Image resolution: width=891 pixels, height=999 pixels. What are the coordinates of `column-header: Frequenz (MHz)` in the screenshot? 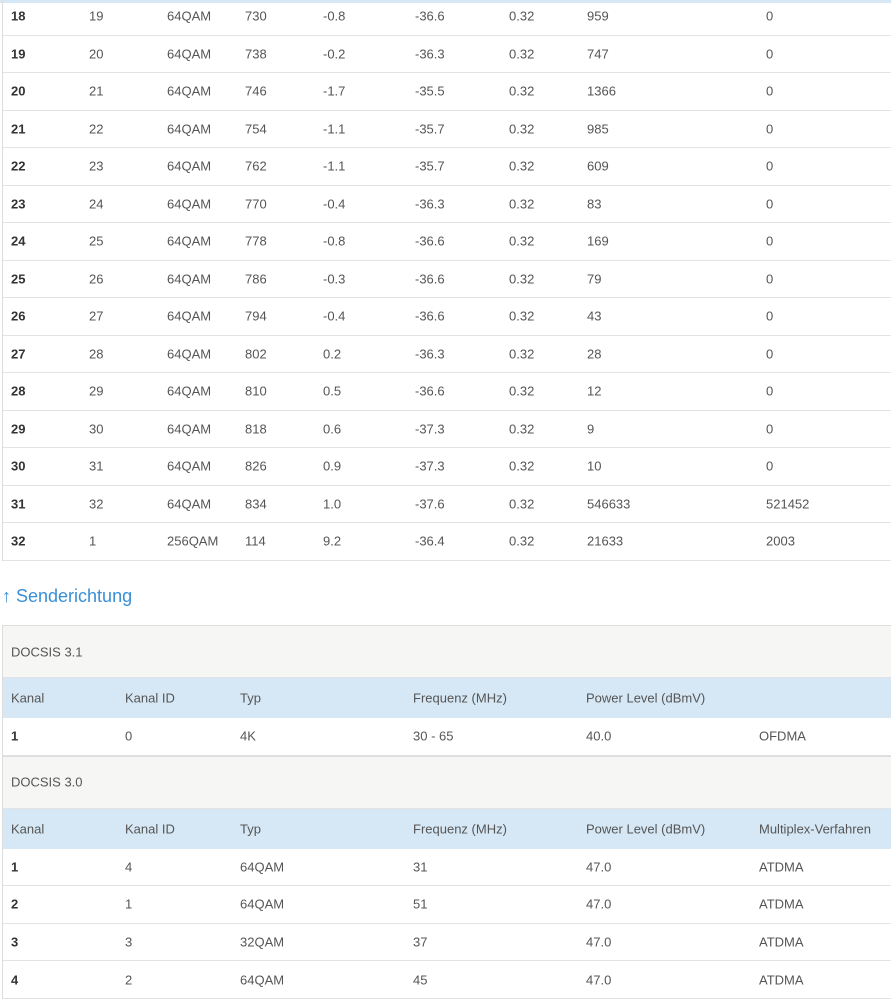 It's located at (460, 829).